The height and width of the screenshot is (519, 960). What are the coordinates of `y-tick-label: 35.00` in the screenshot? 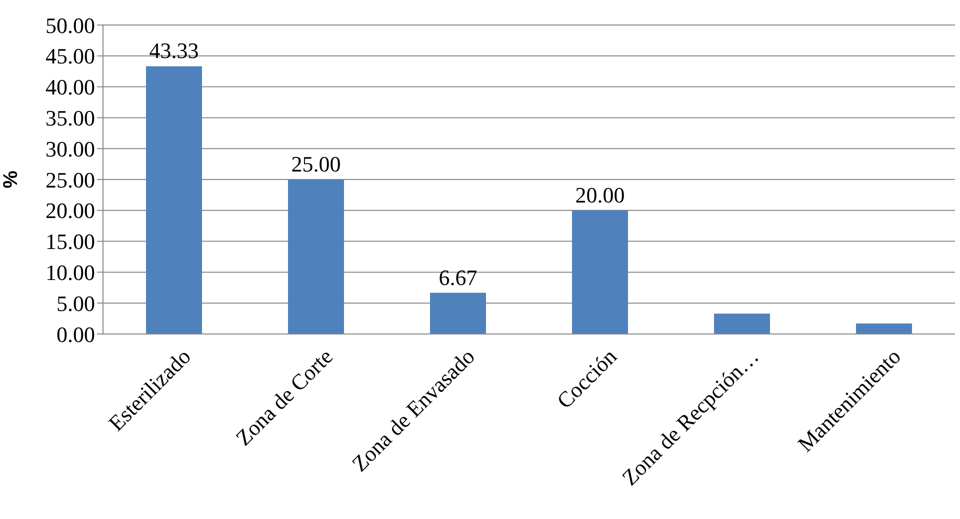 It's located at (70, 118).